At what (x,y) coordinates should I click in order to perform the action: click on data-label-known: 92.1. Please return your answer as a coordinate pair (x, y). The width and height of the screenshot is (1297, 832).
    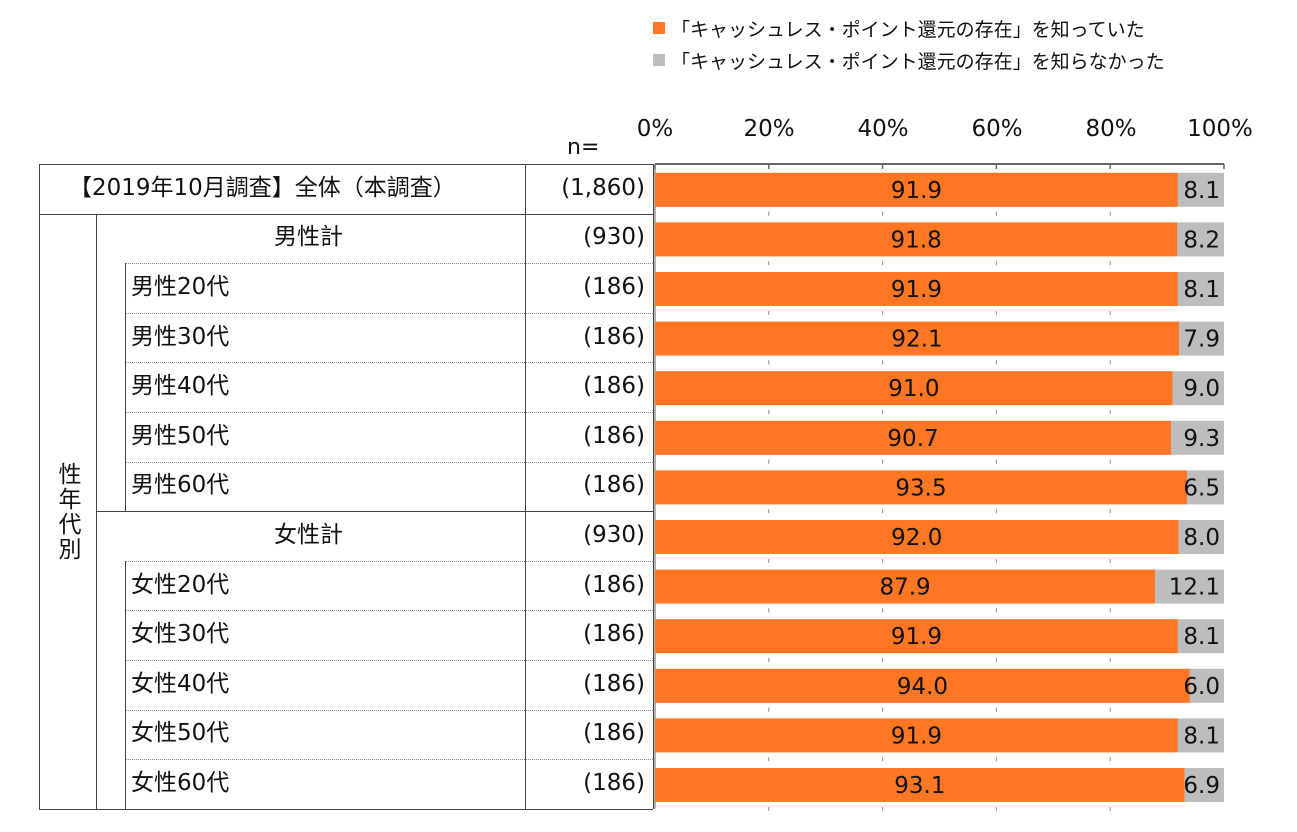
    Looking at the image, I should click on (916, 340).